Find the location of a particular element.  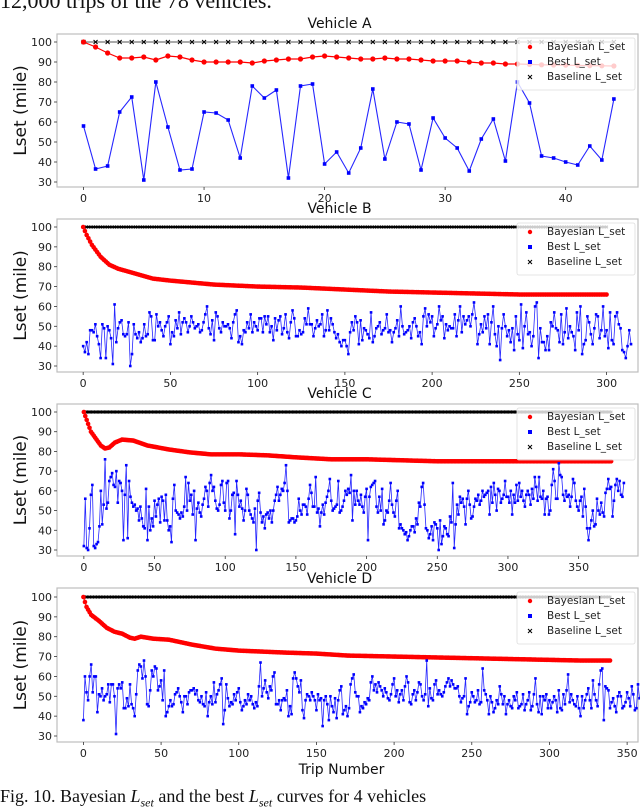

bayesian-series is located at coordinates (344, 260).